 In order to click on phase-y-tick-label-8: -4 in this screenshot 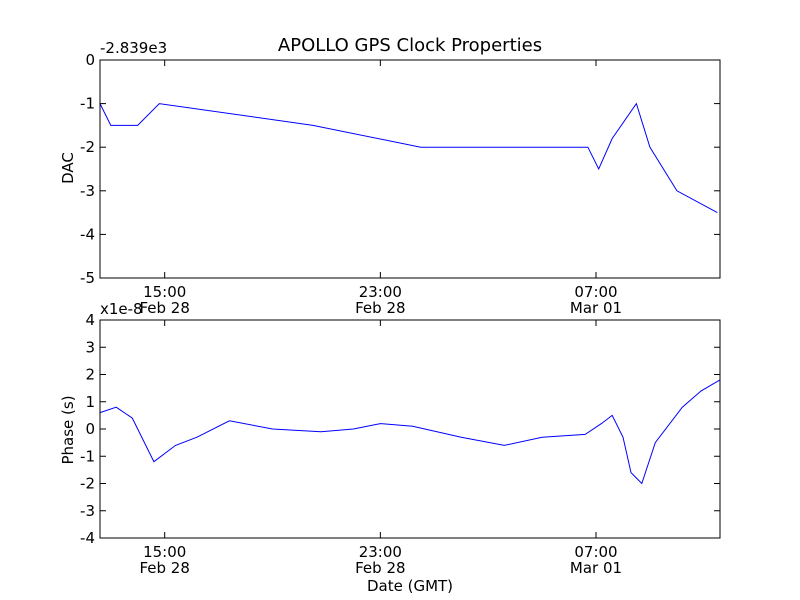, I will do `click(87, 538)`.